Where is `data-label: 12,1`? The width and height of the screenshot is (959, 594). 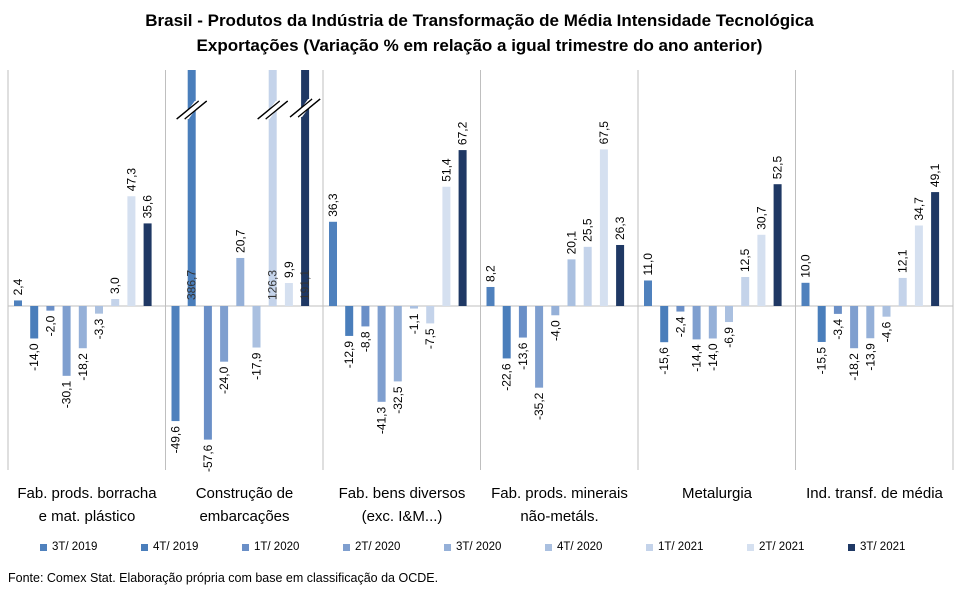
data-label: 12,1 is located at coordinates (903, 261).